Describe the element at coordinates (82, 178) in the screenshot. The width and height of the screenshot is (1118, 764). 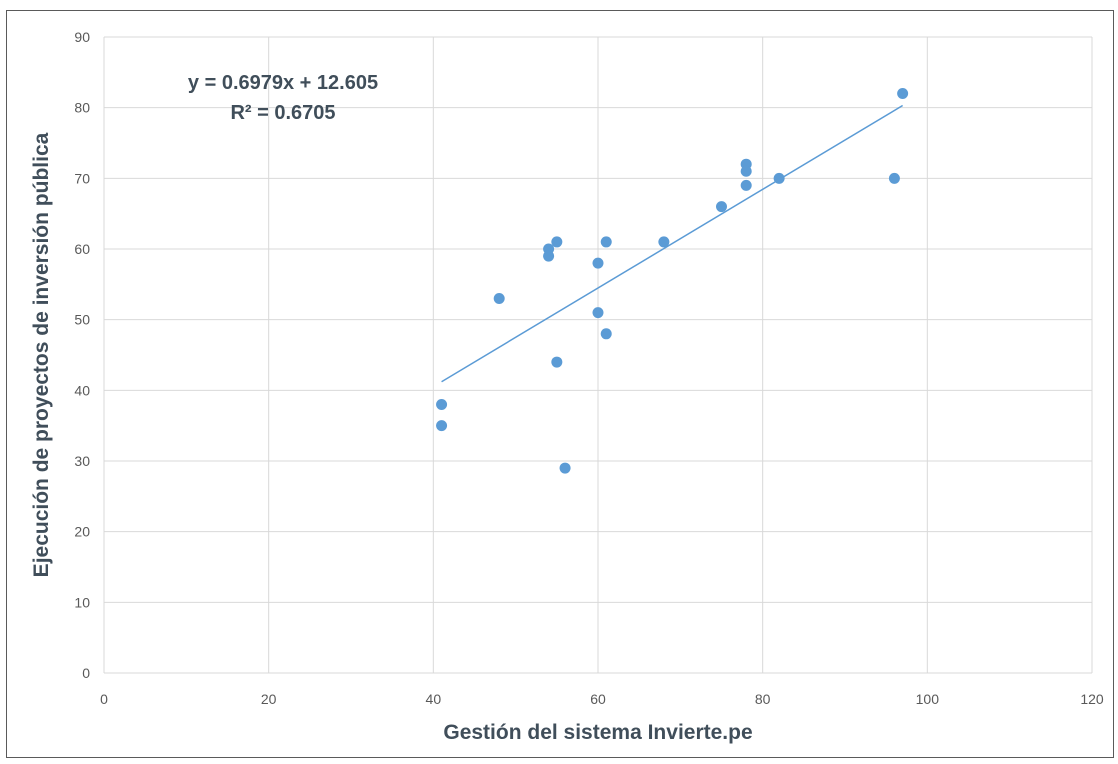
I see `y-tick-label: 70` at that location.